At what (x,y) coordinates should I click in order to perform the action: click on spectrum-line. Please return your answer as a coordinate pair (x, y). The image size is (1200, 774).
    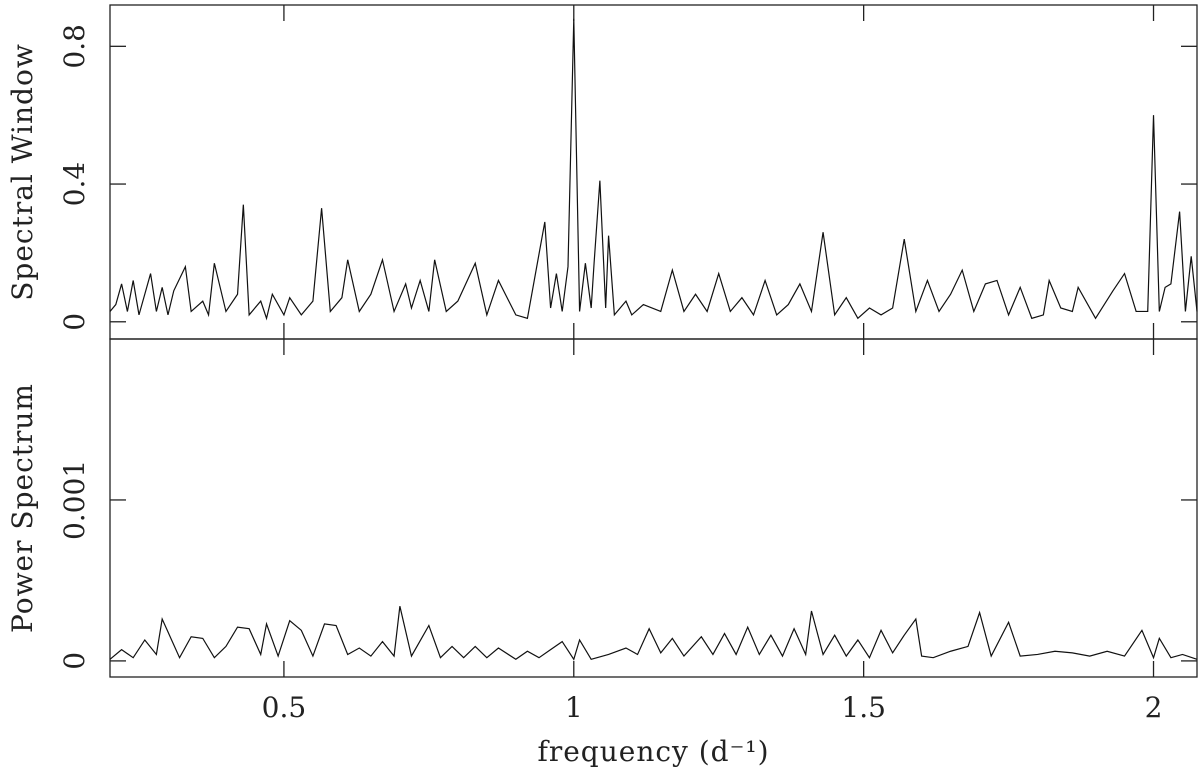
    Looking at the image, I should click on (653, 633).